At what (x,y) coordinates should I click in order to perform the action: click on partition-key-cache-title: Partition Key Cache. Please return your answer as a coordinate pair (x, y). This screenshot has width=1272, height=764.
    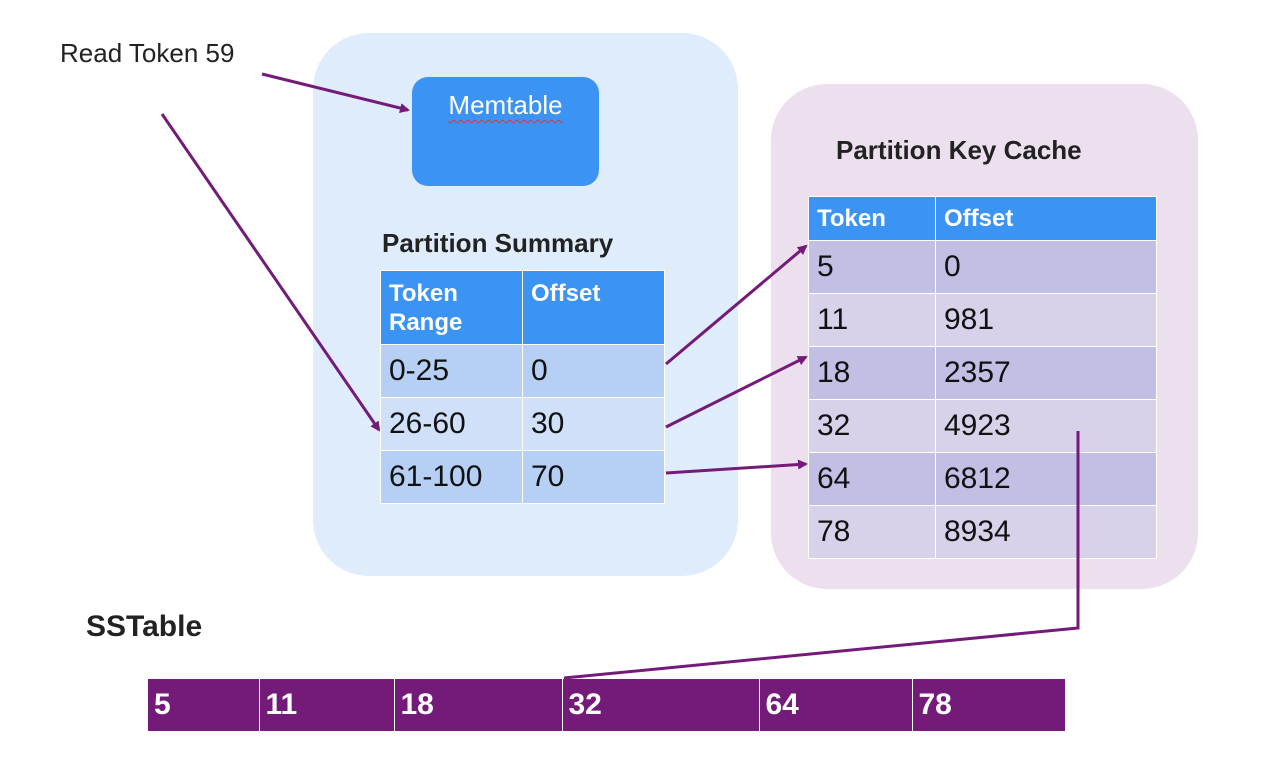
    Looking at the image, I should click on (959, 150).